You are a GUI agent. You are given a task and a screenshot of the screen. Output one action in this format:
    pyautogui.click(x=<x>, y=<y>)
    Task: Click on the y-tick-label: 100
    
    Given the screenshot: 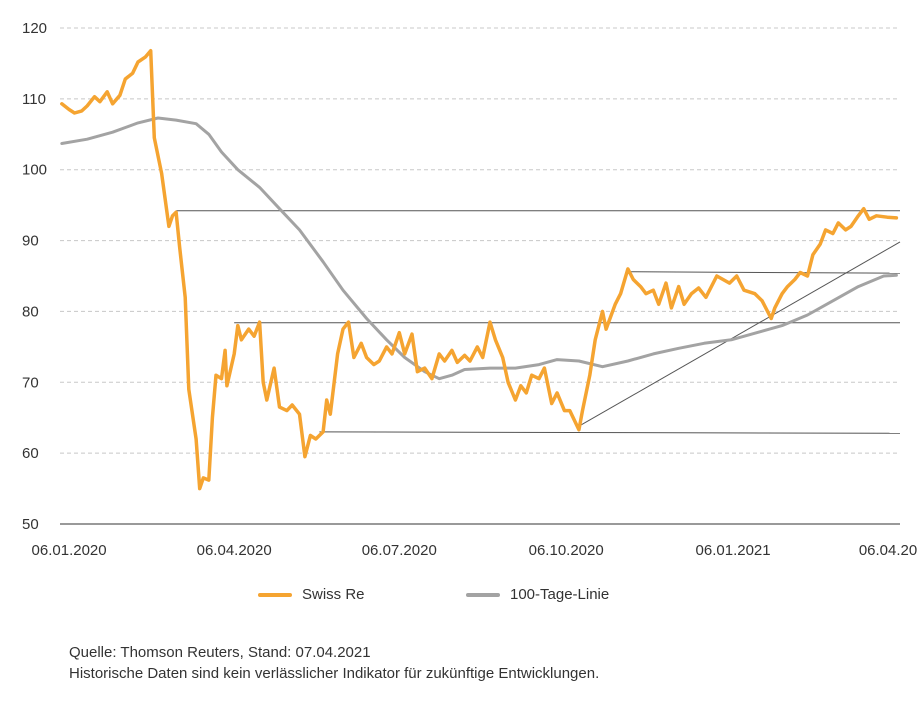 What is the action you would take?
    pyautogui.click(x=34, y=170)
    